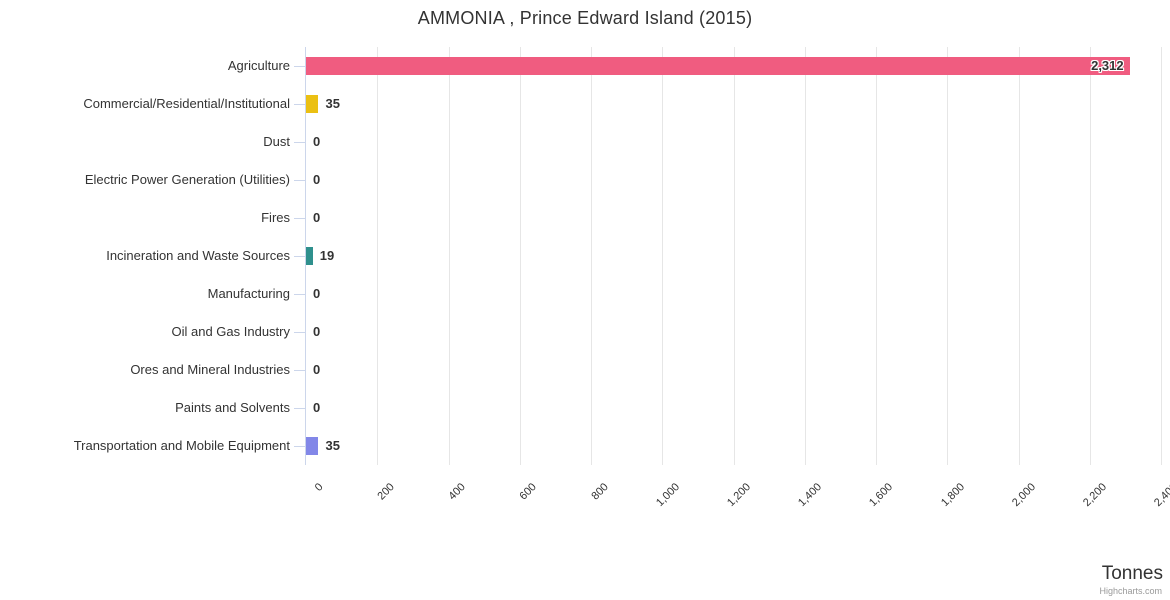  I want to click on bar-value-label: 19, so click(327, 255).